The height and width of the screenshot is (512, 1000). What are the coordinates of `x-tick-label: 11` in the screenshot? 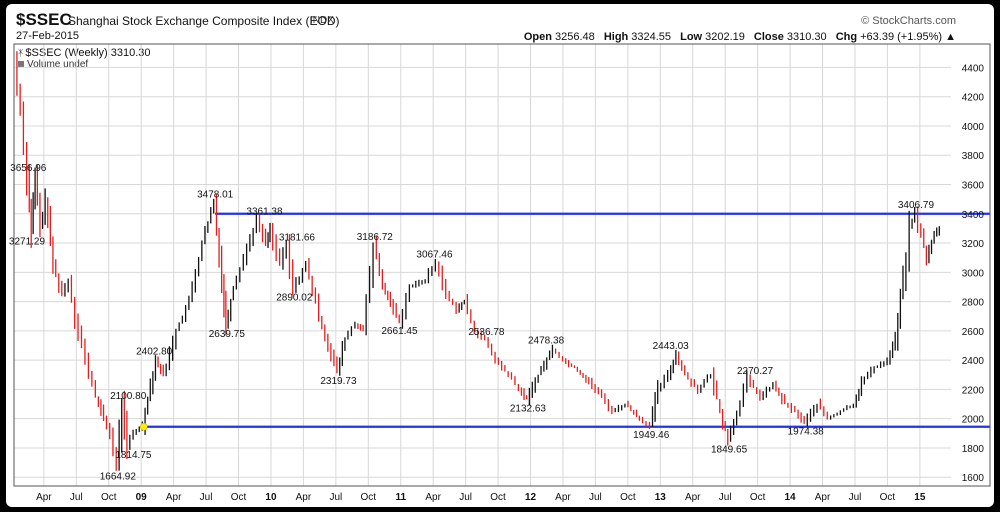 It's located at (400, 497).